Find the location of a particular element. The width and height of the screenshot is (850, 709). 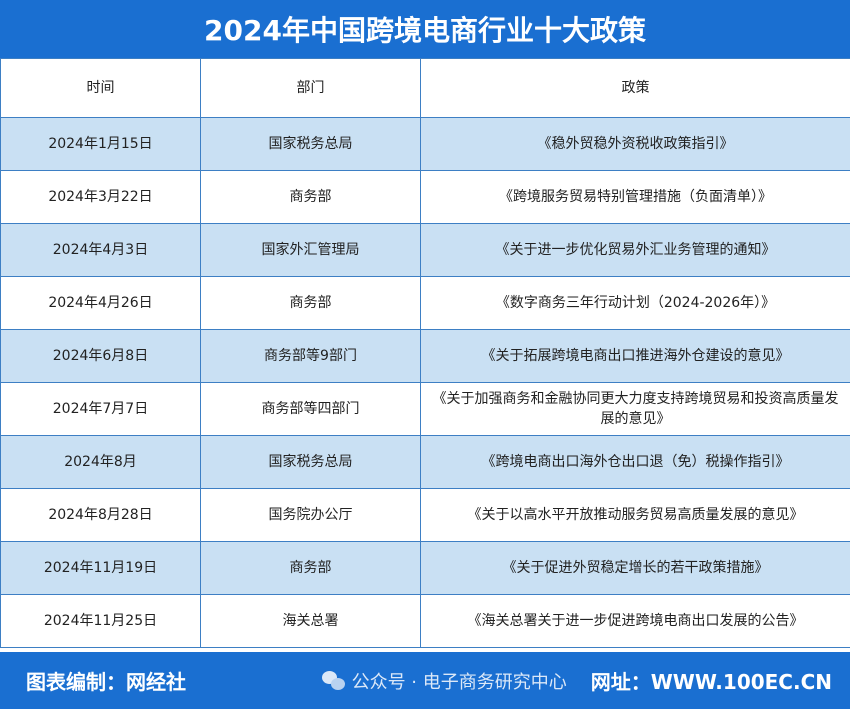

table-row: 2024年4月26日 商务部 《数字商务三年行动计划（2024-2026年）》 is located at coordinates (425, 303).